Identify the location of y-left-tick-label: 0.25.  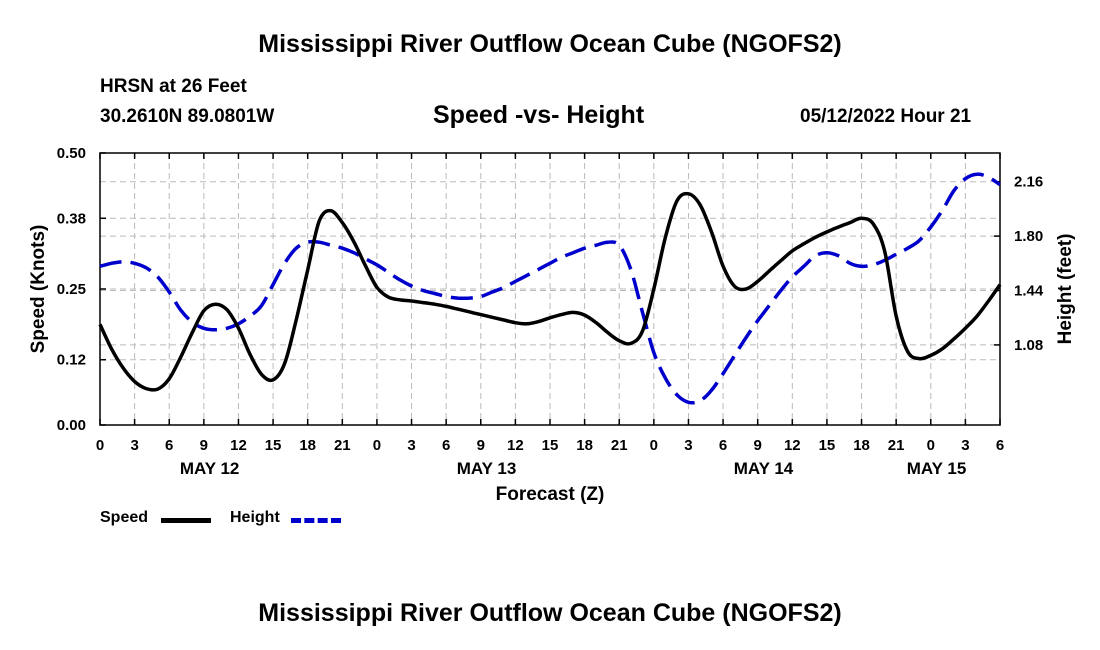
(71, 289).